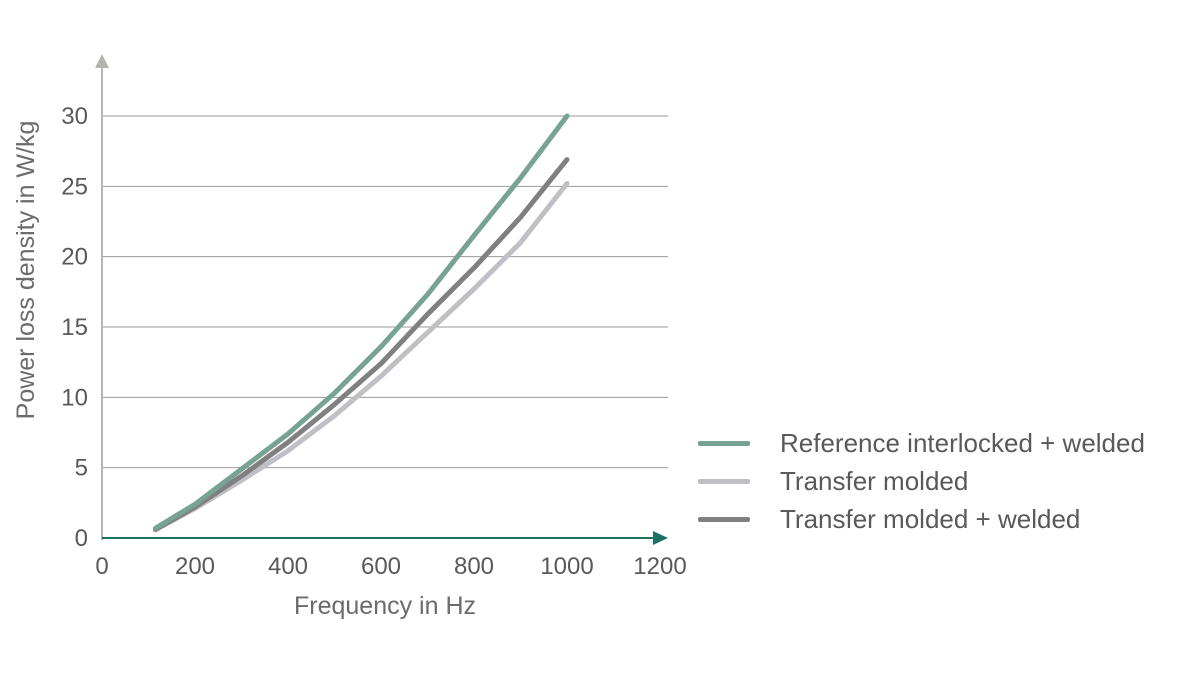  Describe the element at coordinates (474, 566) in the screenshot. I see `x-tick-label: 800` at that location.